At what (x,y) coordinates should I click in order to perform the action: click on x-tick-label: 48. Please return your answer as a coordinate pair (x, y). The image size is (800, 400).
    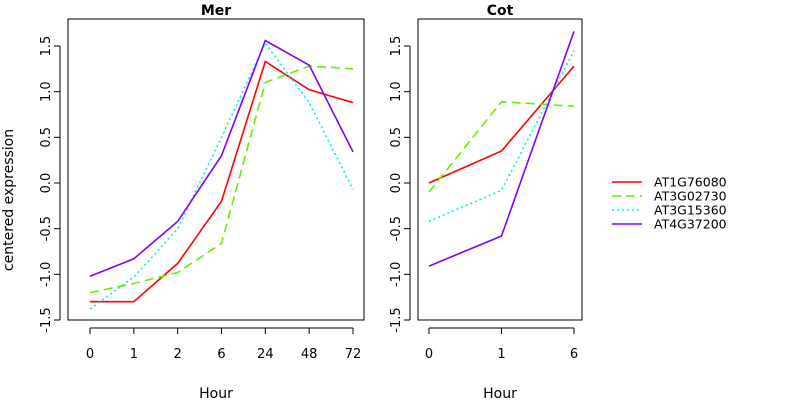
    Looking at the image, I should click on (309, 354).